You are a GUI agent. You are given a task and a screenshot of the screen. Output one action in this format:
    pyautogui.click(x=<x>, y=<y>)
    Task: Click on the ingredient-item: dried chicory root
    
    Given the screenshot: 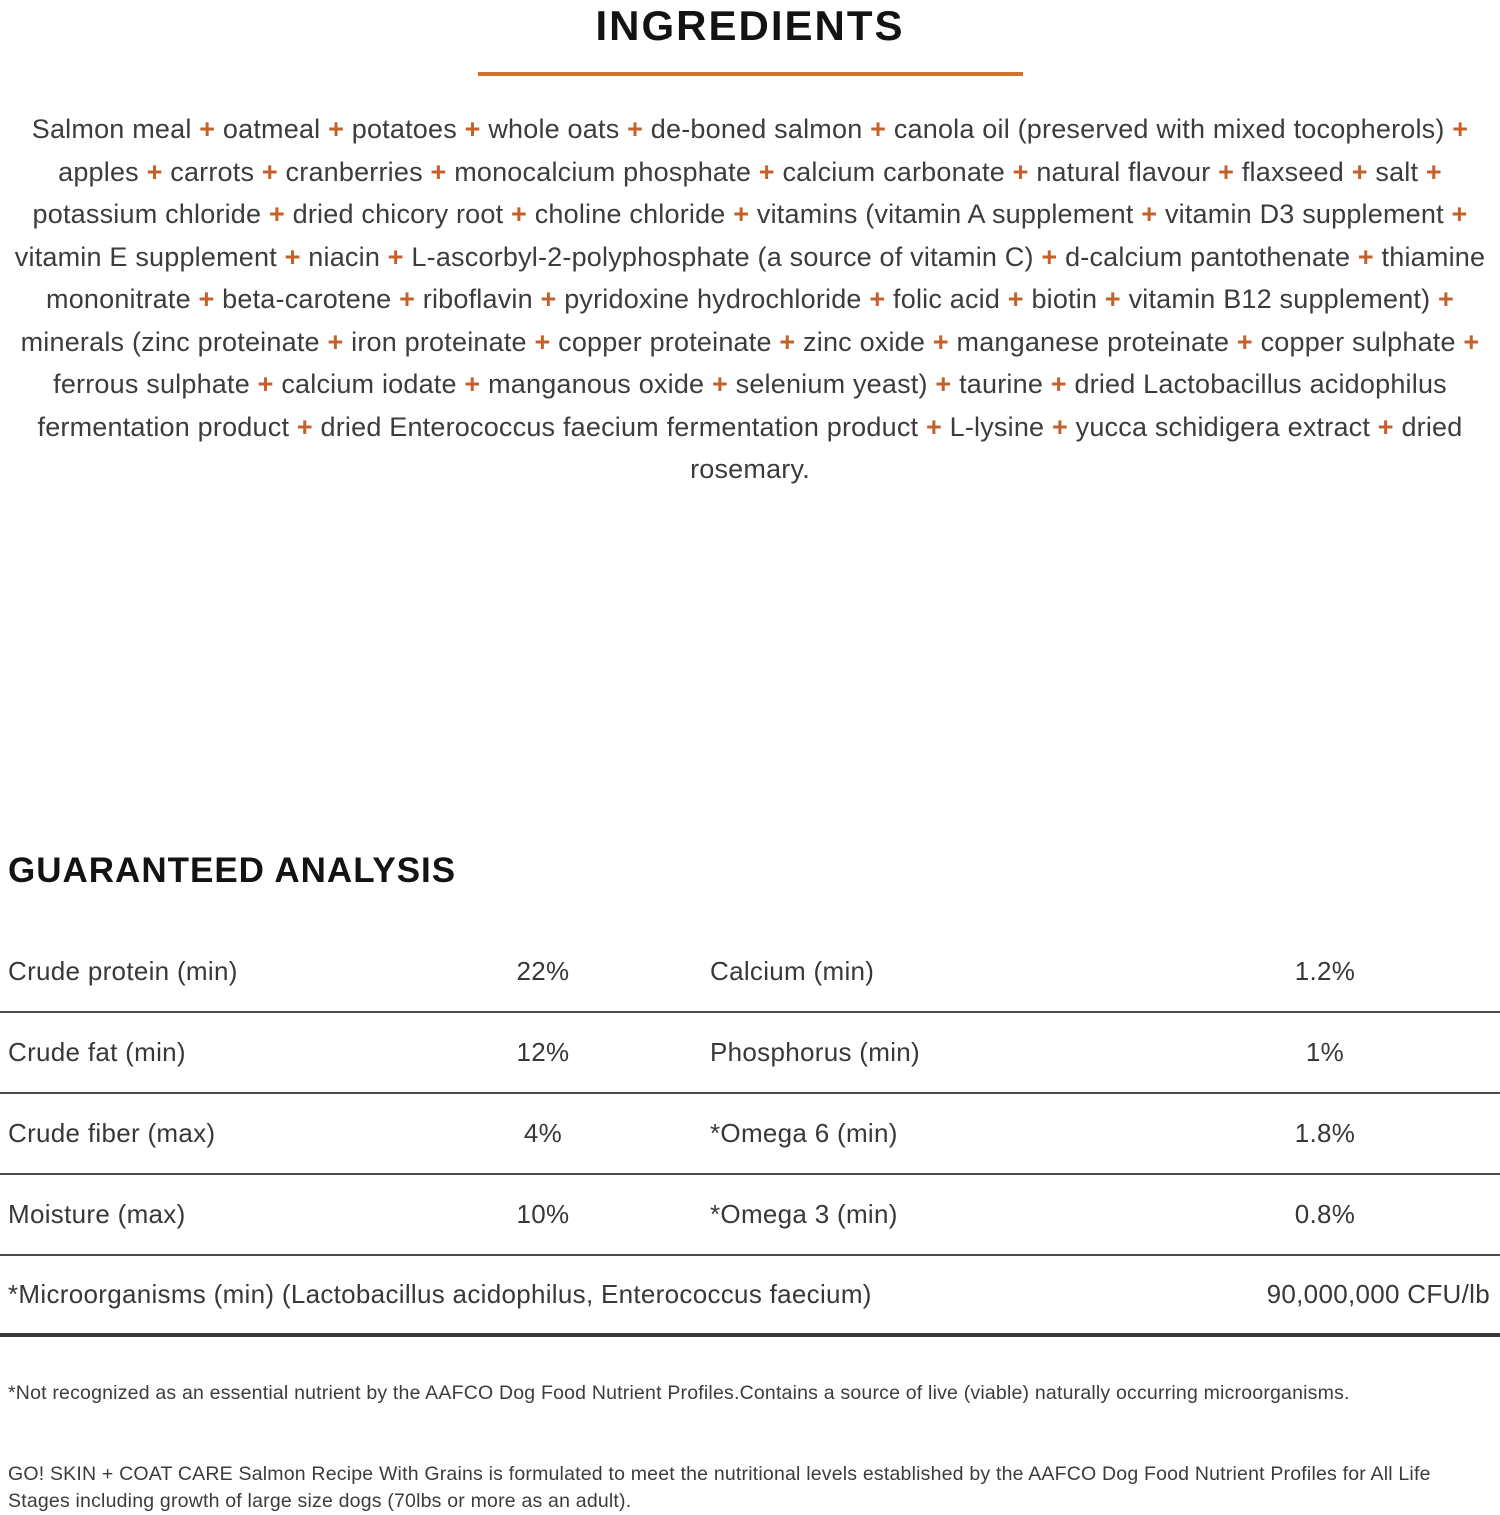 What is the action you would take?
    pyautogui.click(x=398, y=214)
    